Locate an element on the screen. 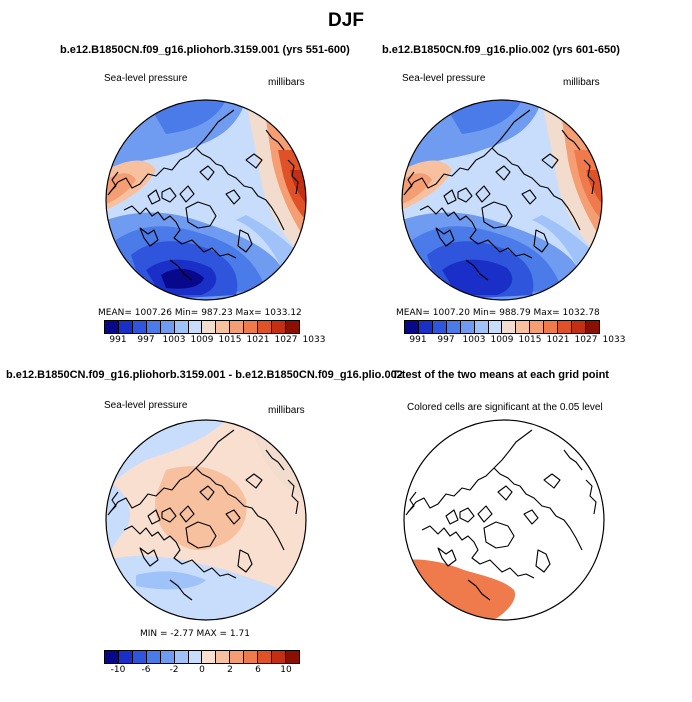 This screenshot has width=692, height=702. difference-region-positive is located at coordinates (201, 508).